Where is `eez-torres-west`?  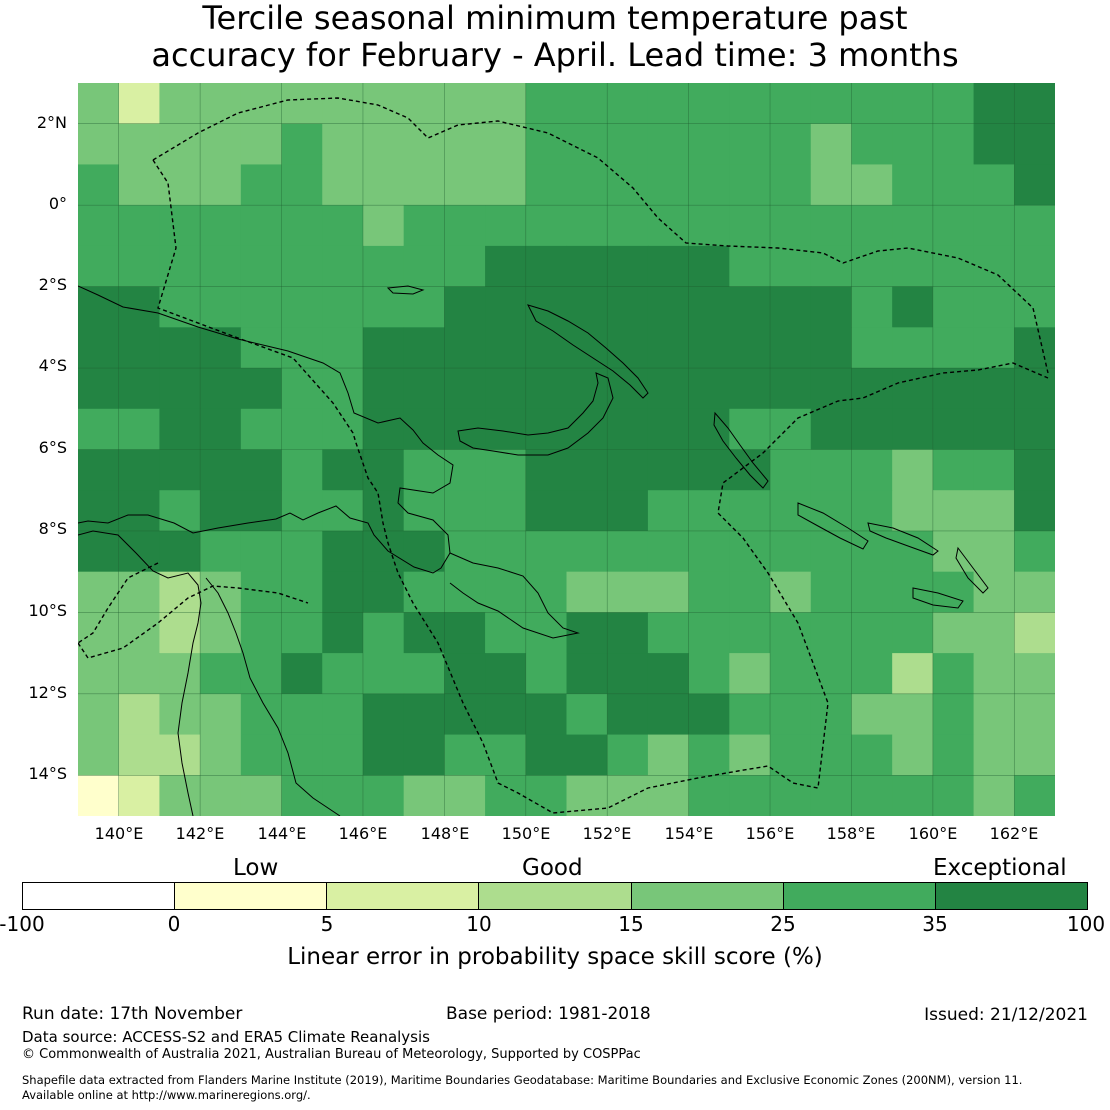
eez-torres-west is located at coordinates (118, 603).